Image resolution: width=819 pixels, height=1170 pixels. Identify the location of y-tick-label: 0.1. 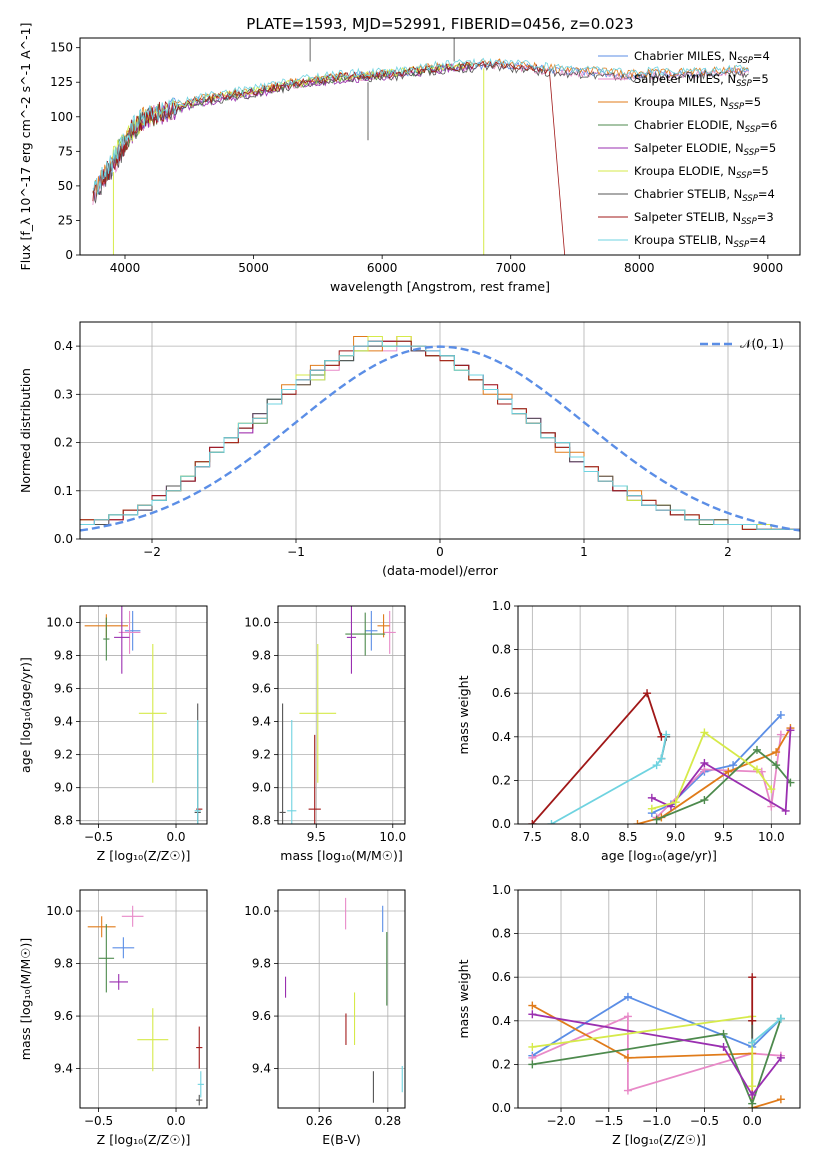
(63, 491).